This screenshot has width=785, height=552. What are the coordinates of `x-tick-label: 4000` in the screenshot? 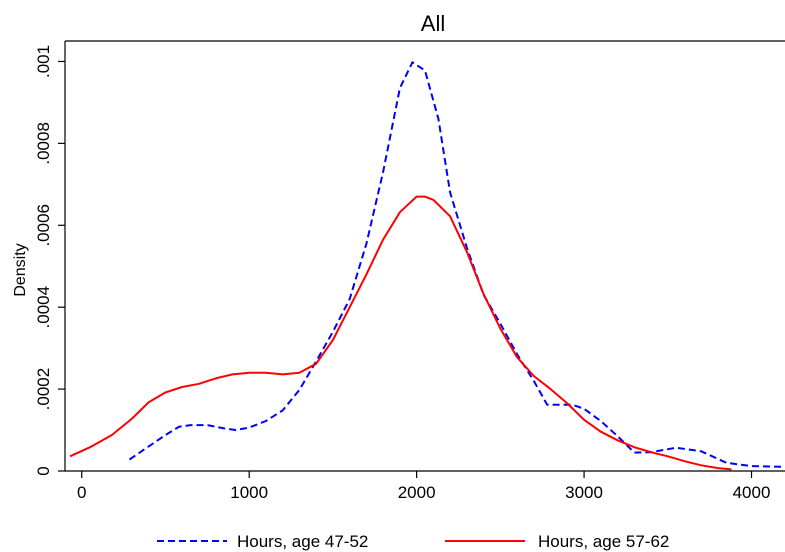 It's located at (752, 492).